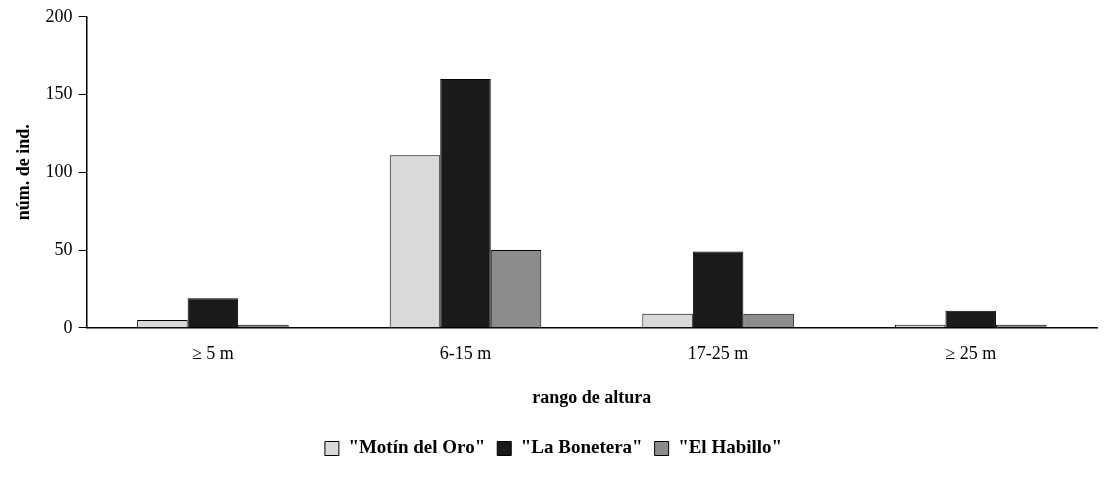  I want to click on x-tick-label: ≥ 25 m, so click(971, 353).